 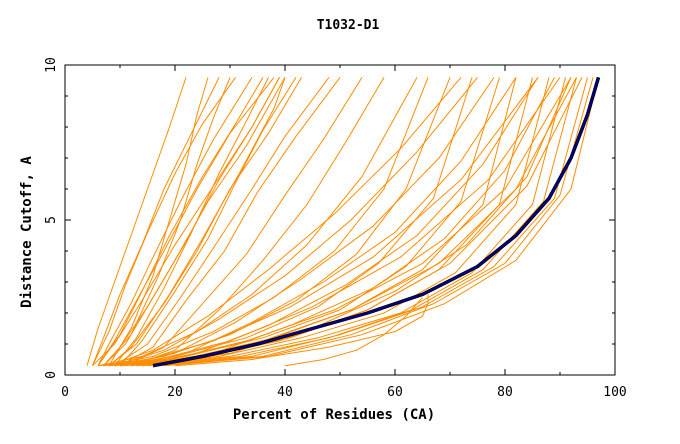 I want to click on x-axis-title: Percent of Residues (CA), so click(x=334, y=415).